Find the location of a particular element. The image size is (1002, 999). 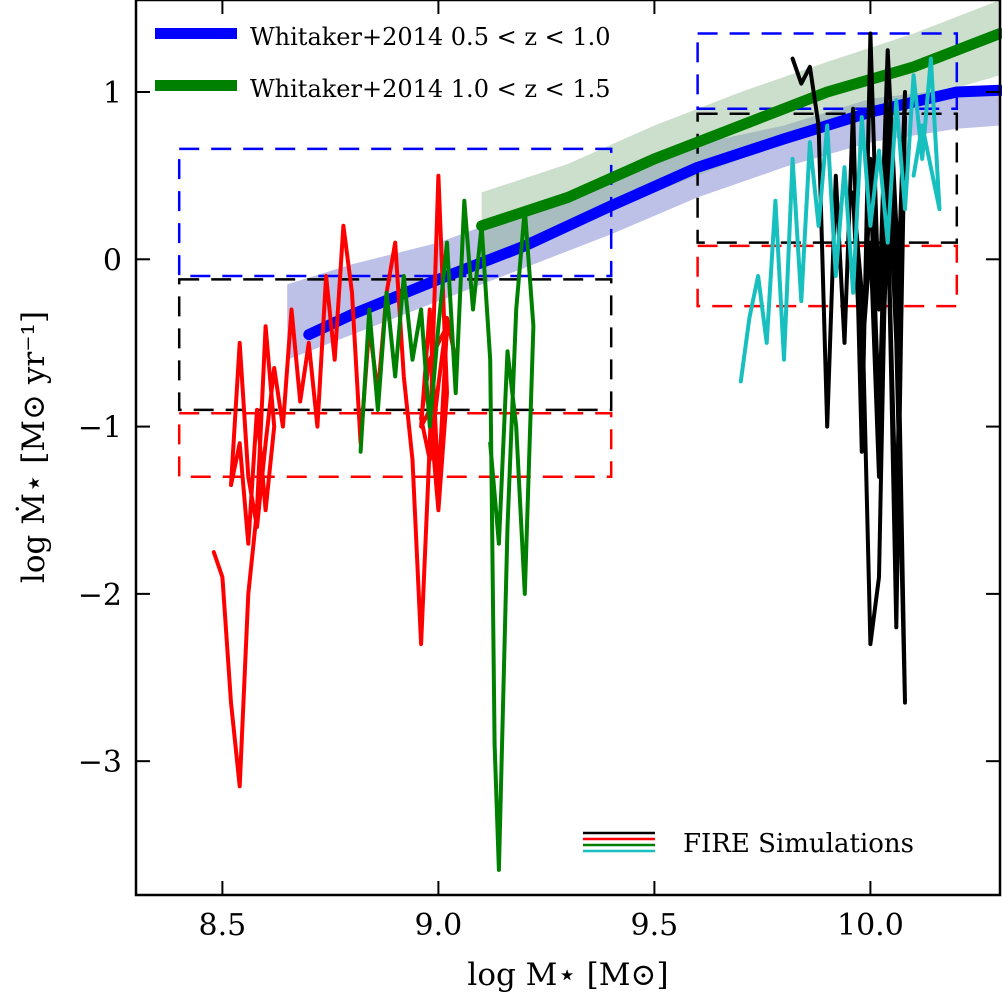

y-tick-label: 0 is located at coordinates (112, 260).